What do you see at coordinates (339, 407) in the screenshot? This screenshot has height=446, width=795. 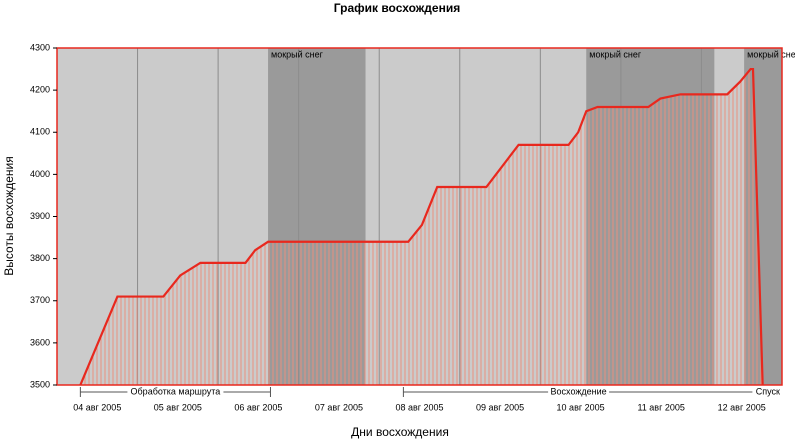 I see `x-tick-label: 07 авг 2005` at bounding box center [339, 407].